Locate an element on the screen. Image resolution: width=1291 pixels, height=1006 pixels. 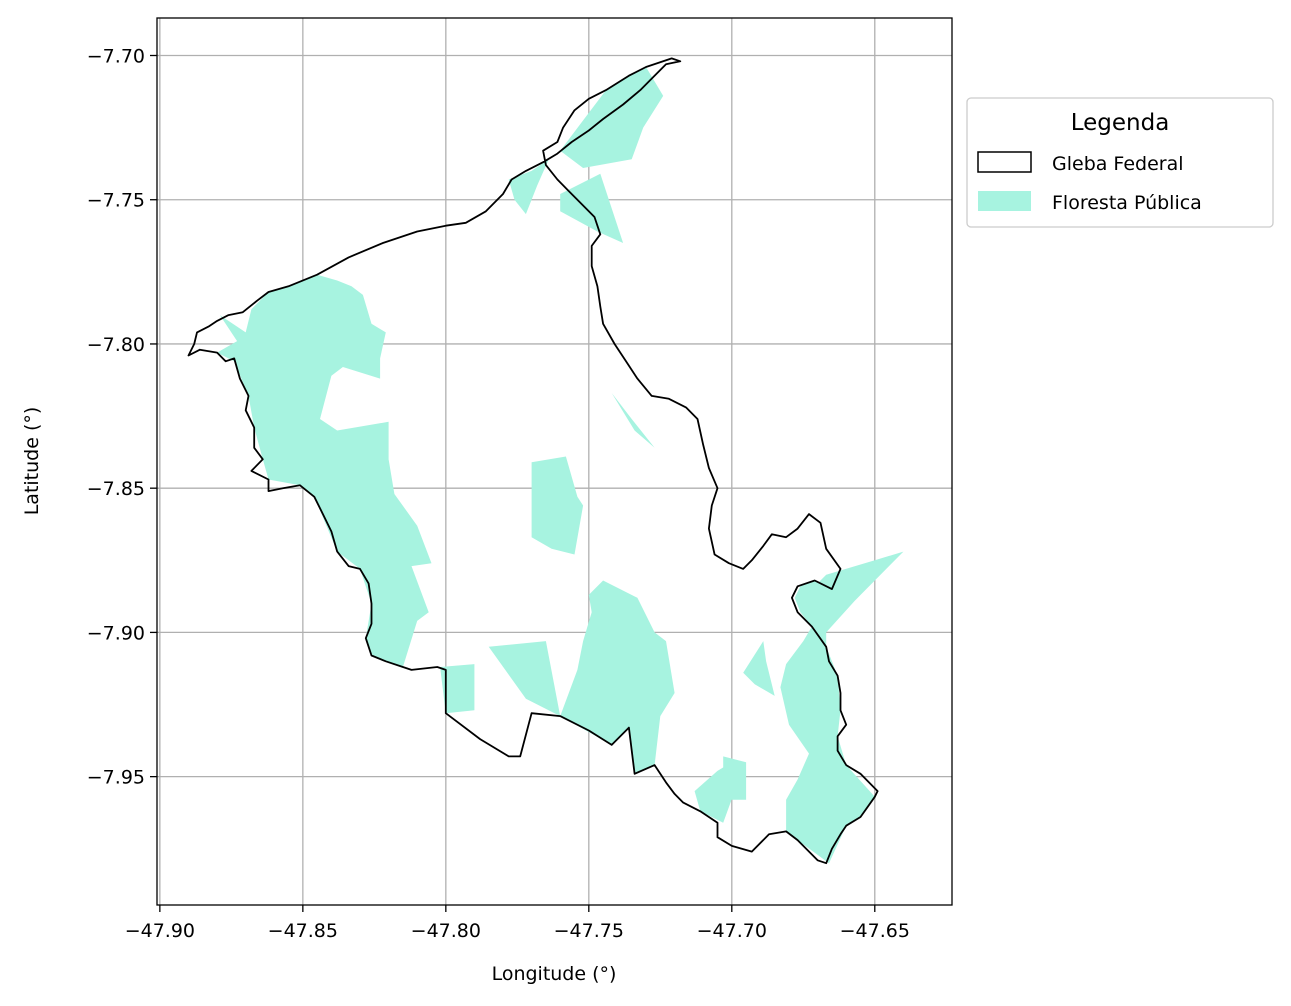
x-tick-label: −47.75 is located at coordinates (589, 931).